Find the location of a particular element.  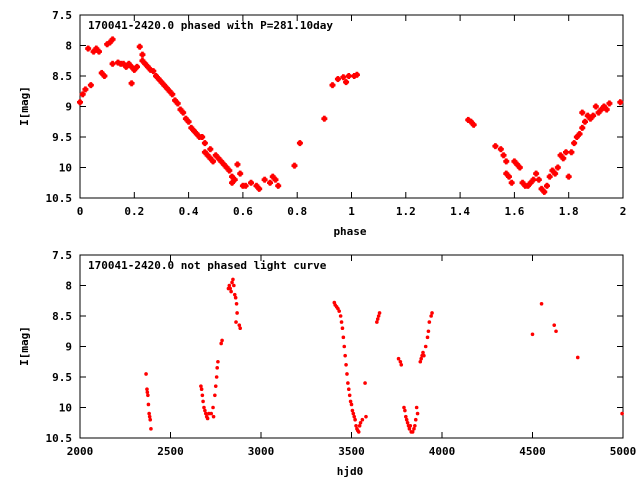

x-tick-label: 1.6 is located at coordinates (514, 211).